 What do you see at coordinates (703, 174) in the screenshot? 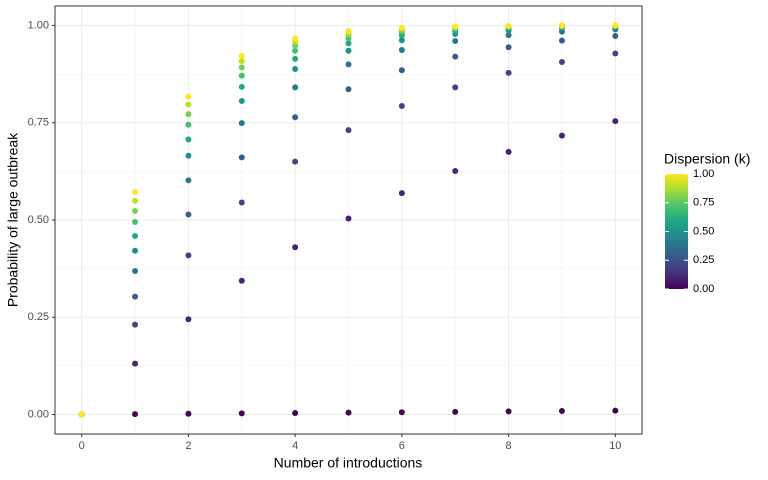
I see `colorbar-tick-label: 1.00` at bounding box center [703, 174].